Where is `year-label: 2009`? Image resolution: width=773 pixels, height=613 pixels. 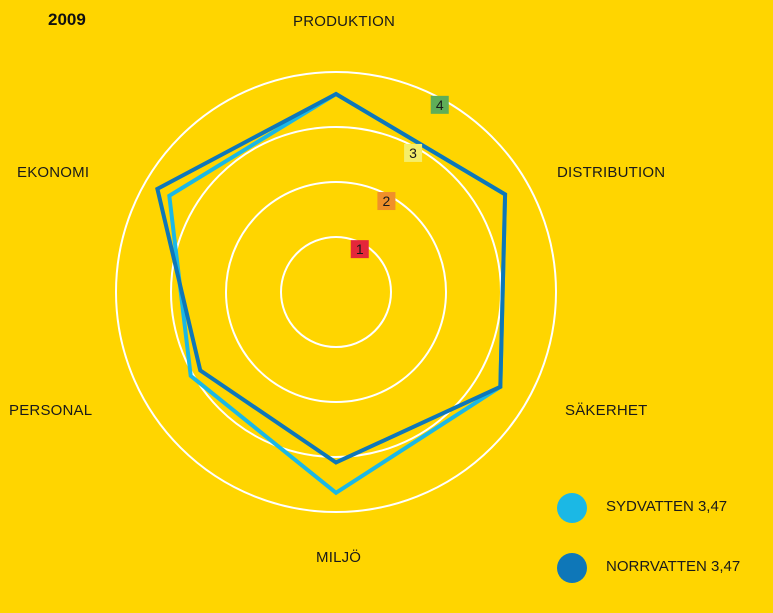 year-label: 2009 is located at coordinates (67, 19).